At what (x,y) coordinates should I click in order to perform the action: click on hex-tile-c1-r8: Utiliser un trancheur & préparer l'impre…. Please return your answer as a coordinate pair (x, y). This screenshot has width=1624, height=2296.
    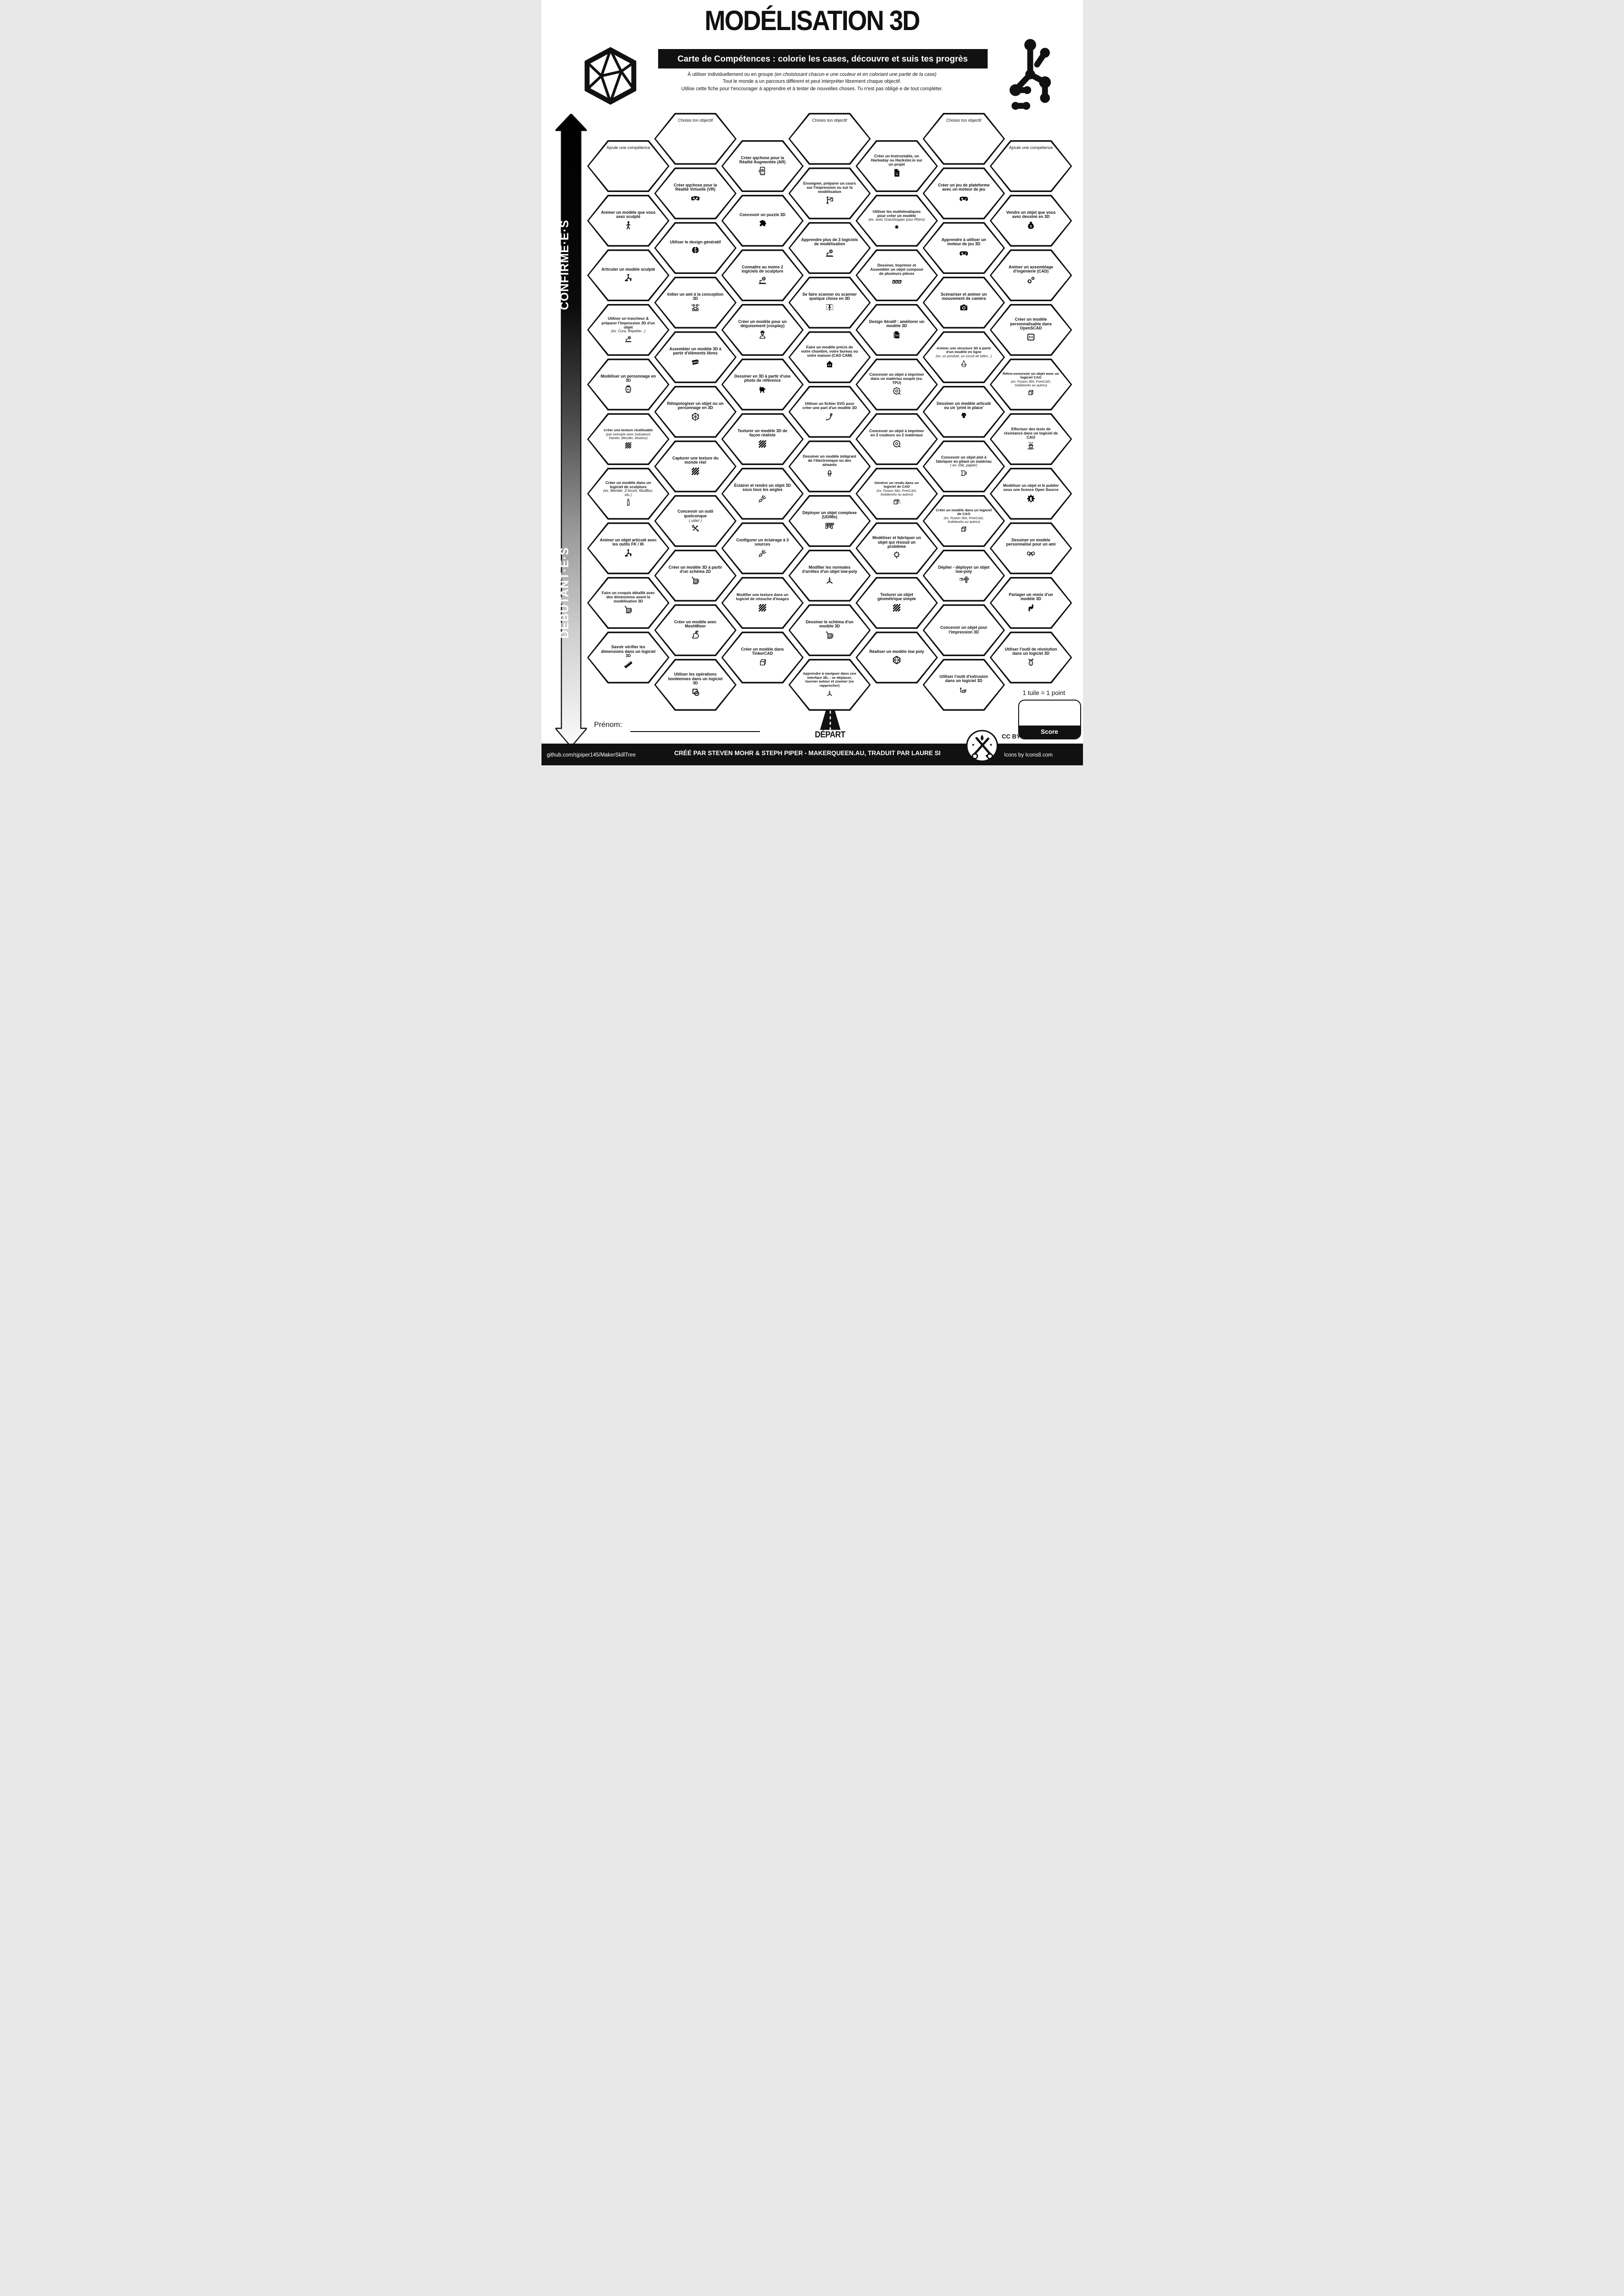
    Looking at the image, I should click on (628, 330).